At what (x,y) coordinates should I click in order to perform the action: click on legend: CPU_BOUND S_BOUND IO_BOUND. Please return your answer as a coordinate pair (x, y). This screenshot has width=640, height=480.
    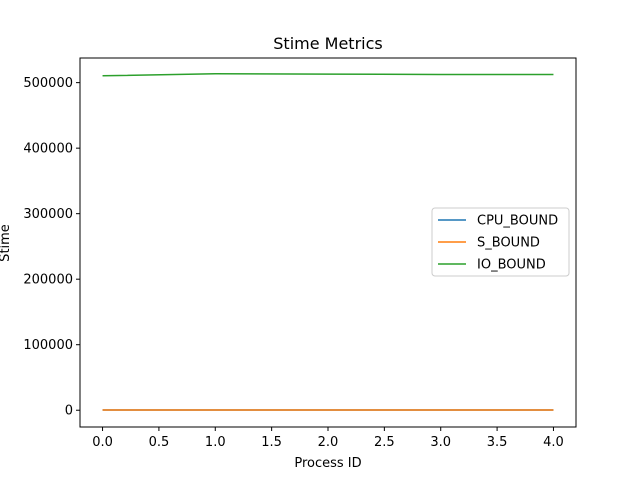
    Looking at the image, I should click on (500, 242).